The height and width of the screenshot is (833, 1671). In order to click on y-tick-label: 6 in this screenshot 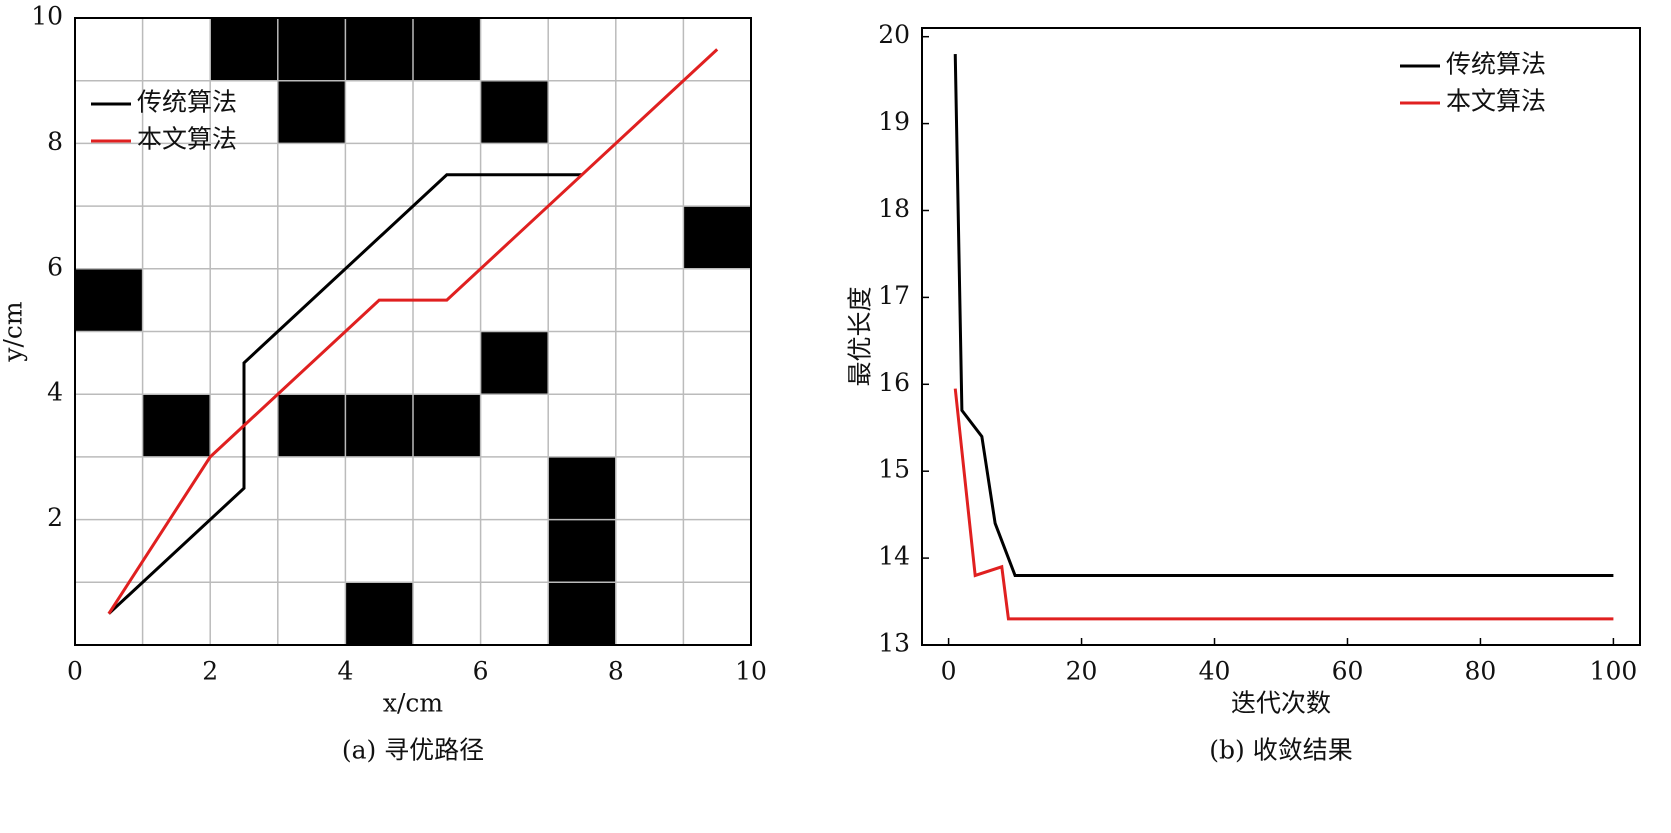, I will do `click(55, 266)`.